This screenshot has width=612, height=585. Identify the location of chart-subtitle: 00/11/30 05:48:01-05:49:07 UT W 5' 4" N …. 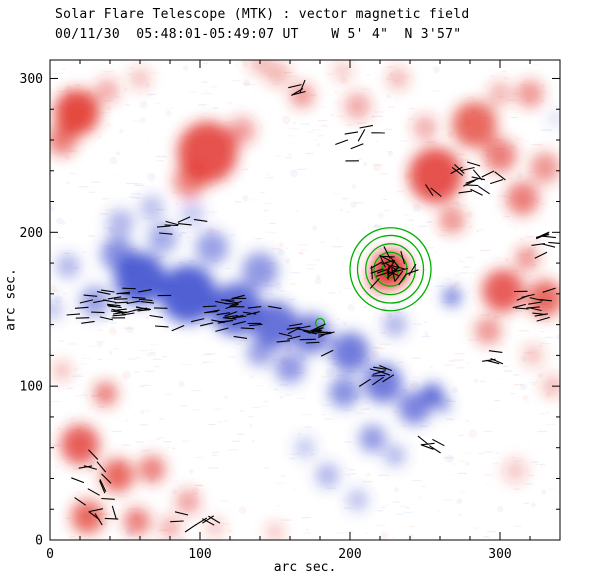
(258, 34).